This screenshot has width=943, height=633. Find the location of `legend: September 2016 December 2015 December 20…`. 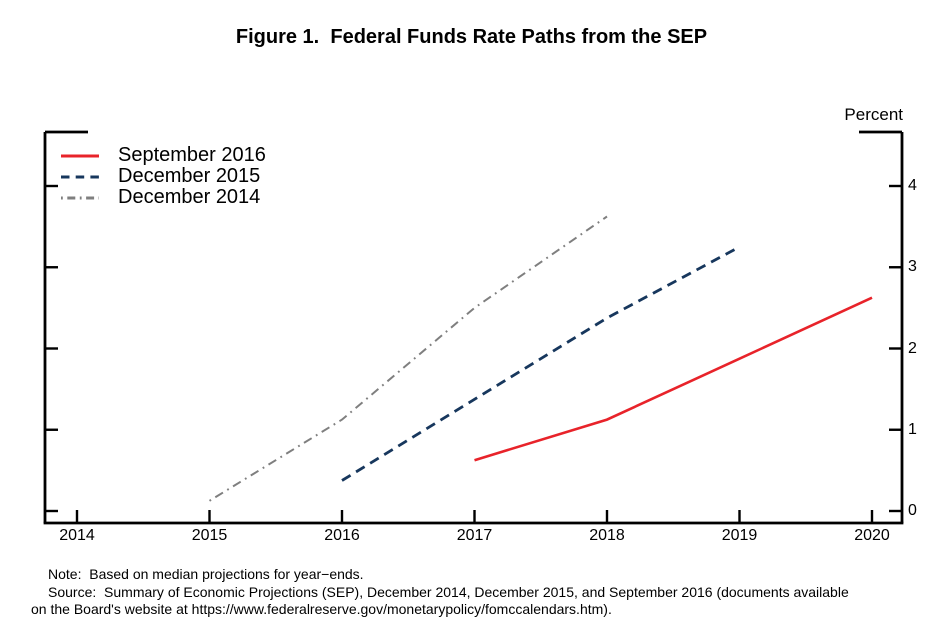

legend: September 2016 December 2015 December 20… is located at coordinates (163, 176).